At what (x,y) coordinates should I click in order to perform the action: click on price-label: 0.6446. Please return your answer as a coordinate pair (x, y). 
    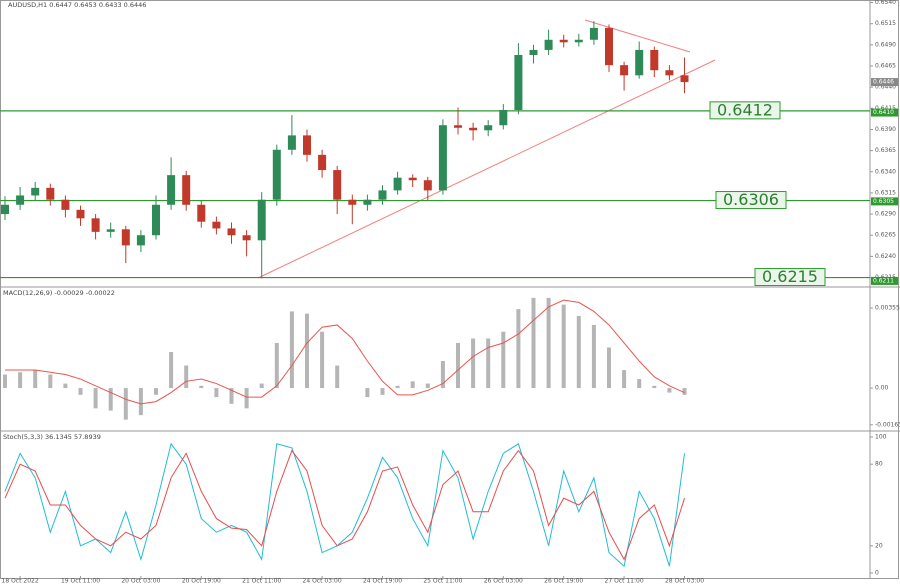
    Looking at the image, I should click on (883, 82).